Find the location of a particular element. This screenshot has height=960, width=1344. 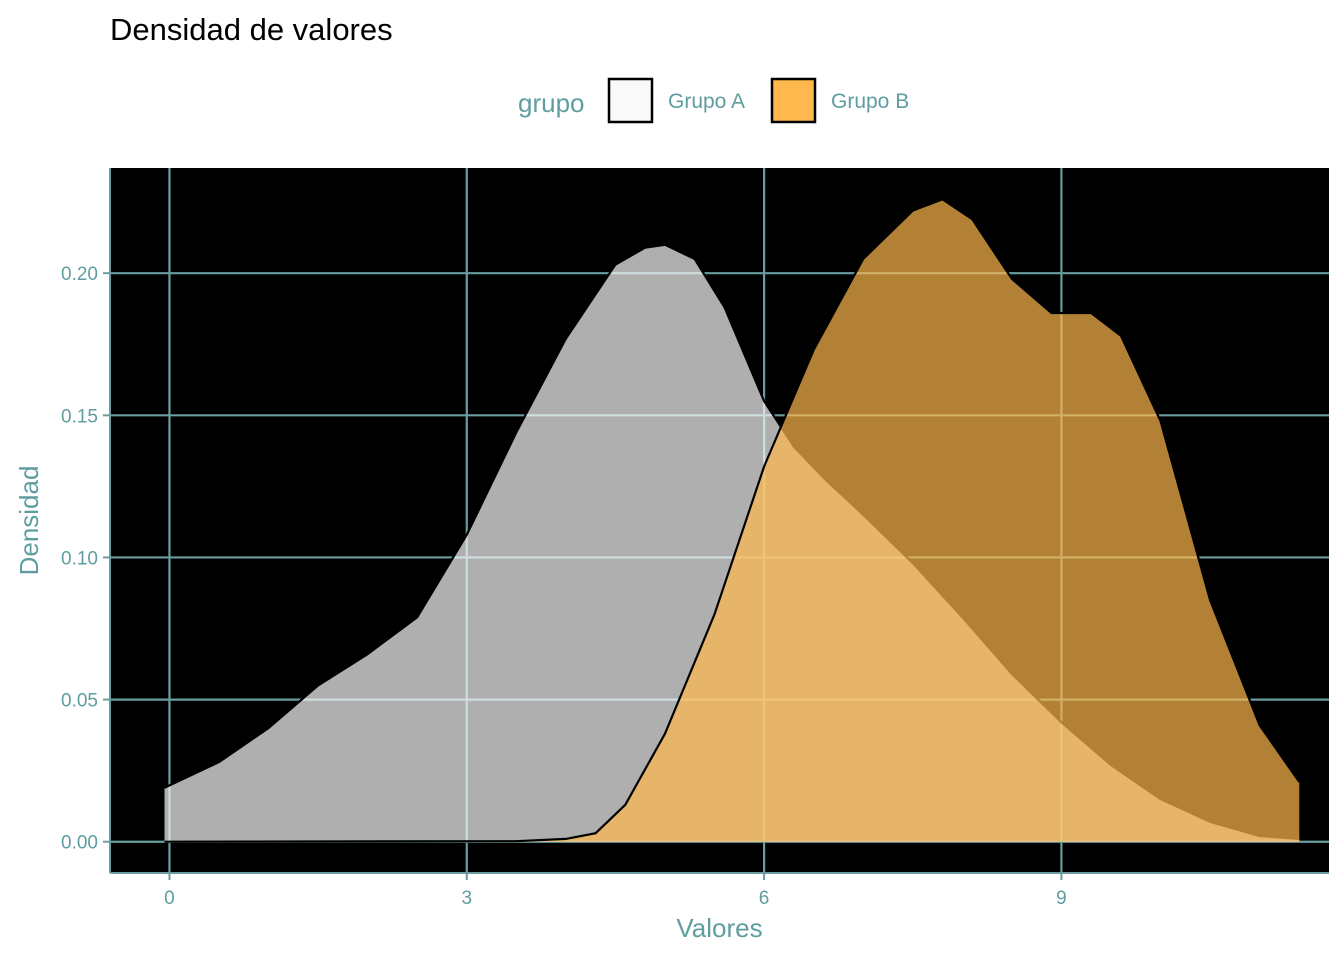

y-tick-label: 0.15 is located at coordinates (79, 416).